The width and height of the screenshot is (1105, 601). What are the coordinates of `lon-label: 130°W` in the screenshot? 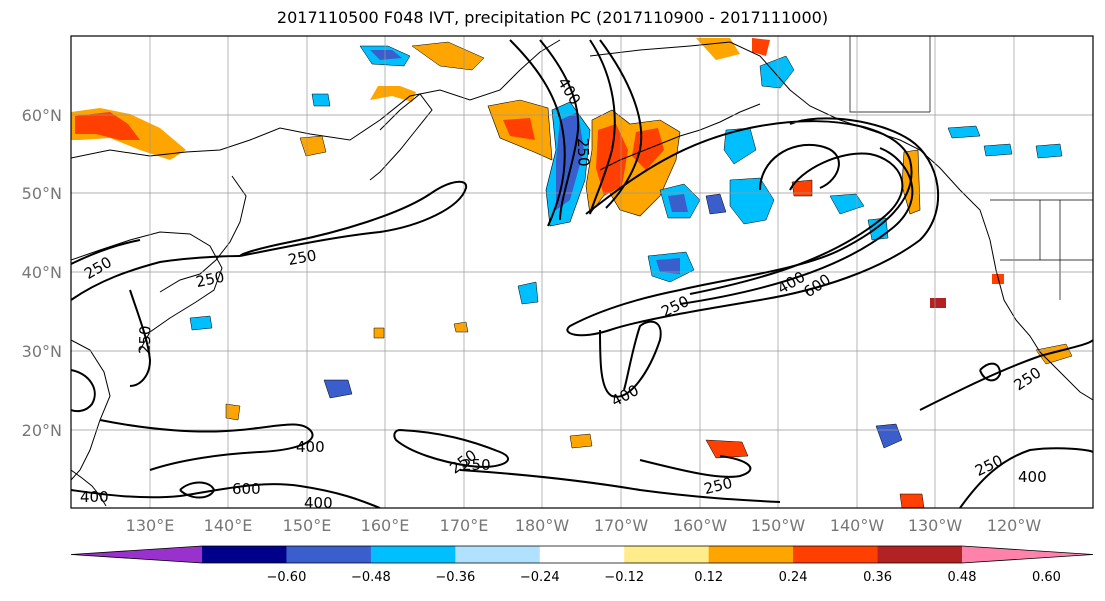 It's located at (935, 525).